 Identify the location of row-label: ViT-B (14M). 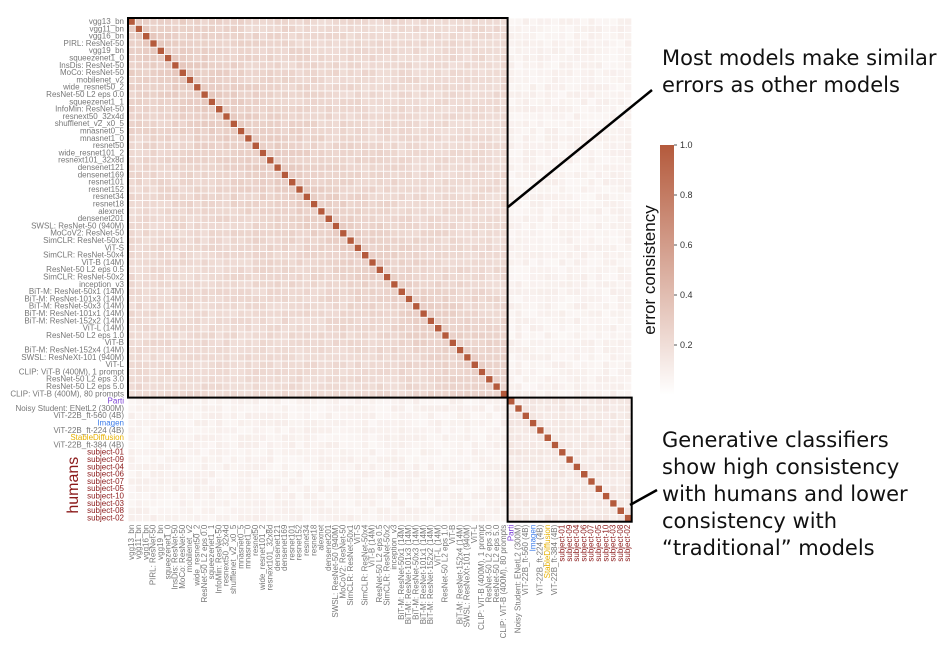
(102, 262).